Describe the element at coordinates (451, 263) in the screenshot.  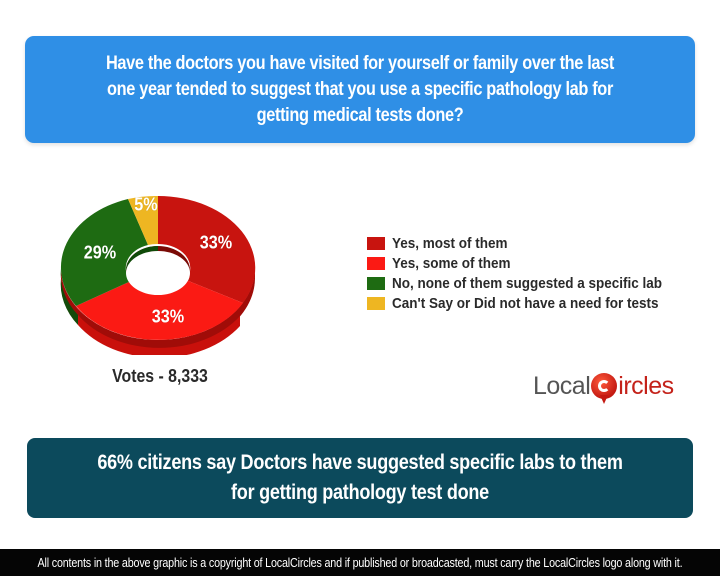
I see `legend-label: Yes, some of them` at that location.